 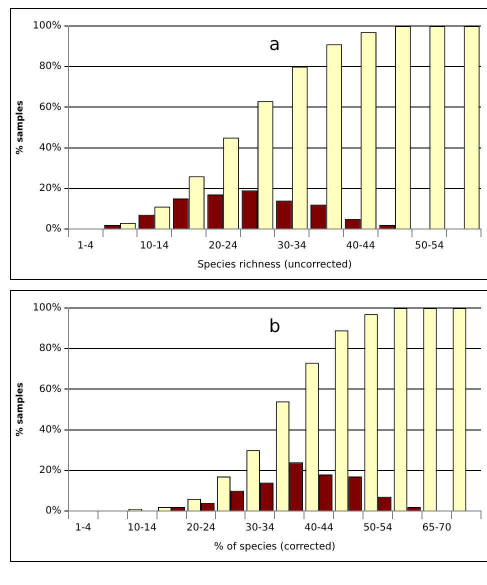 What do you see at coordinates (437, 528) in the screenshot?
I see `x-tick-label: 65-70` at bounding box center [437, 528].